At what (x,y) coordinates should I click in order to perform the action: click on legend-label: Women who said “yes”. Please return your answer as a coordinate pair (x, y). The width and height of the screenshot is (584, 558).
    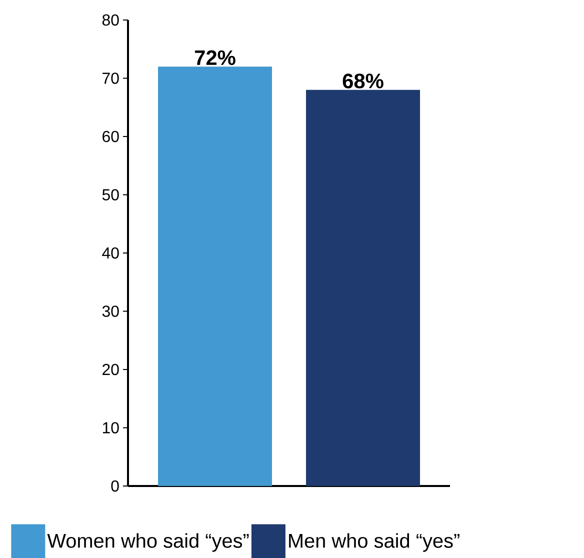
    Looking at the image, I should click on (148, 542).